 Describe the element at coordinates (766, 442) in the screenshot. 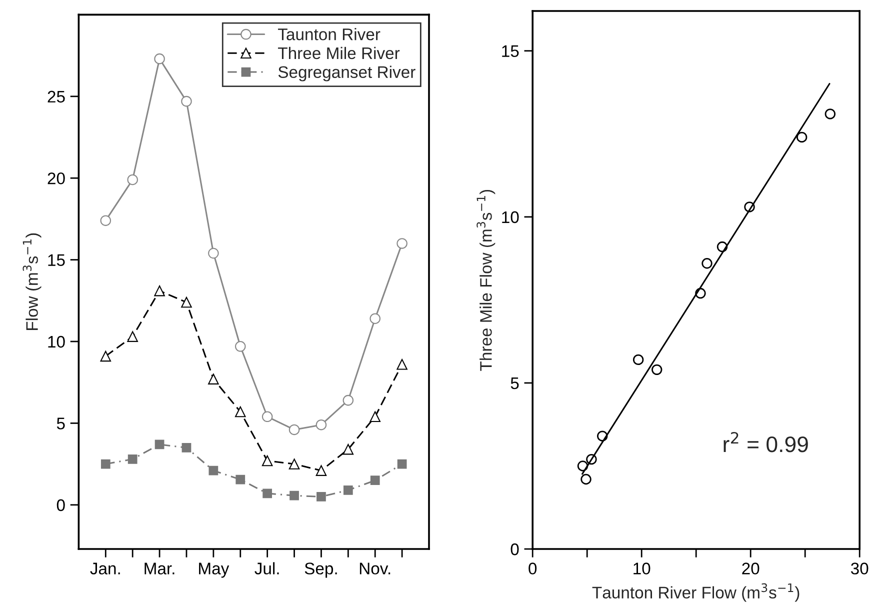

I see `annotation: r$^{2}$ = 0.99` at that location.